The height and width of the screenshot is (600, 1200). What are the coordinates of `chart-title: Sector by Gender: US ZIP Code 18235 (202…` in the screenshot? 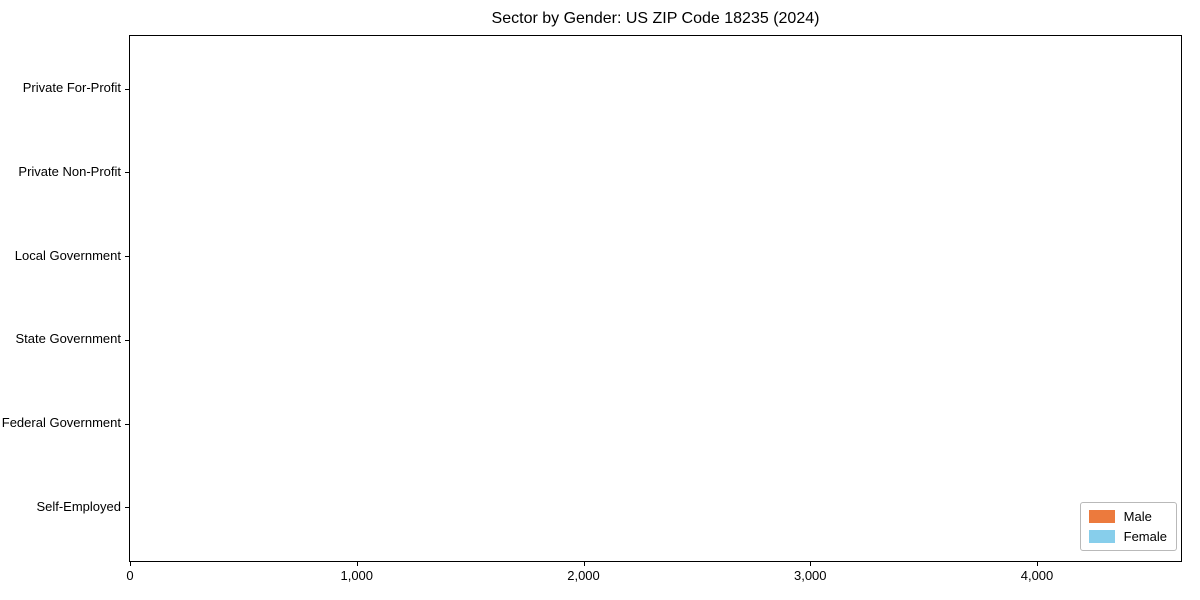 It's located at (655, 18).